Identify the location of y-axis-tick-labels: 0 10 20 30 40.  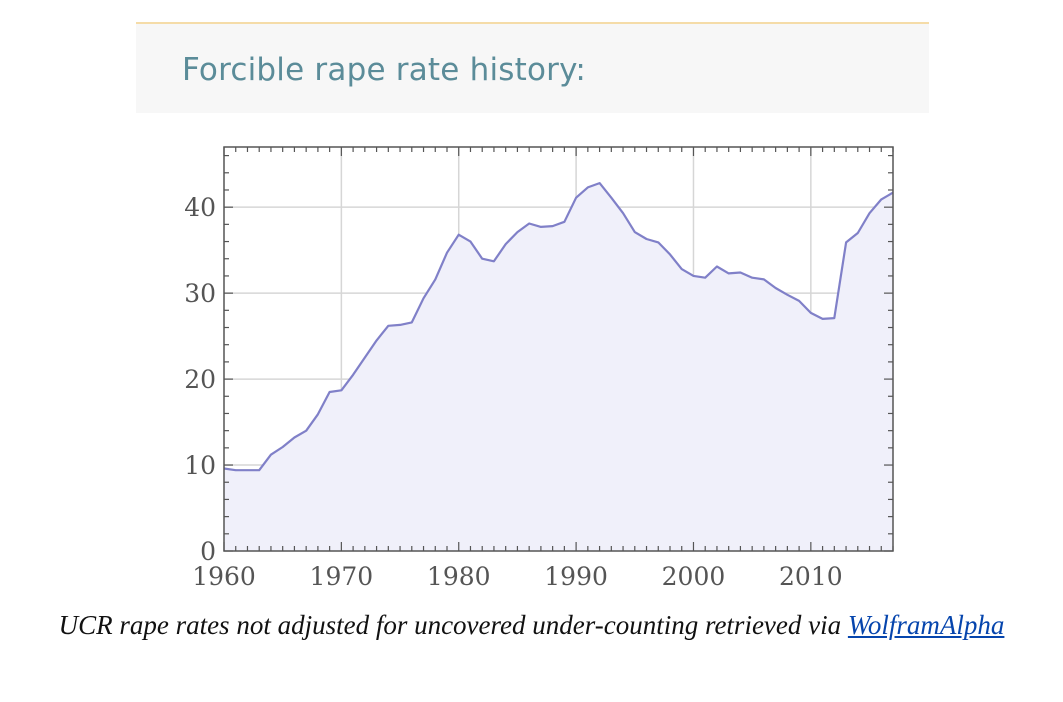
(200, 379).